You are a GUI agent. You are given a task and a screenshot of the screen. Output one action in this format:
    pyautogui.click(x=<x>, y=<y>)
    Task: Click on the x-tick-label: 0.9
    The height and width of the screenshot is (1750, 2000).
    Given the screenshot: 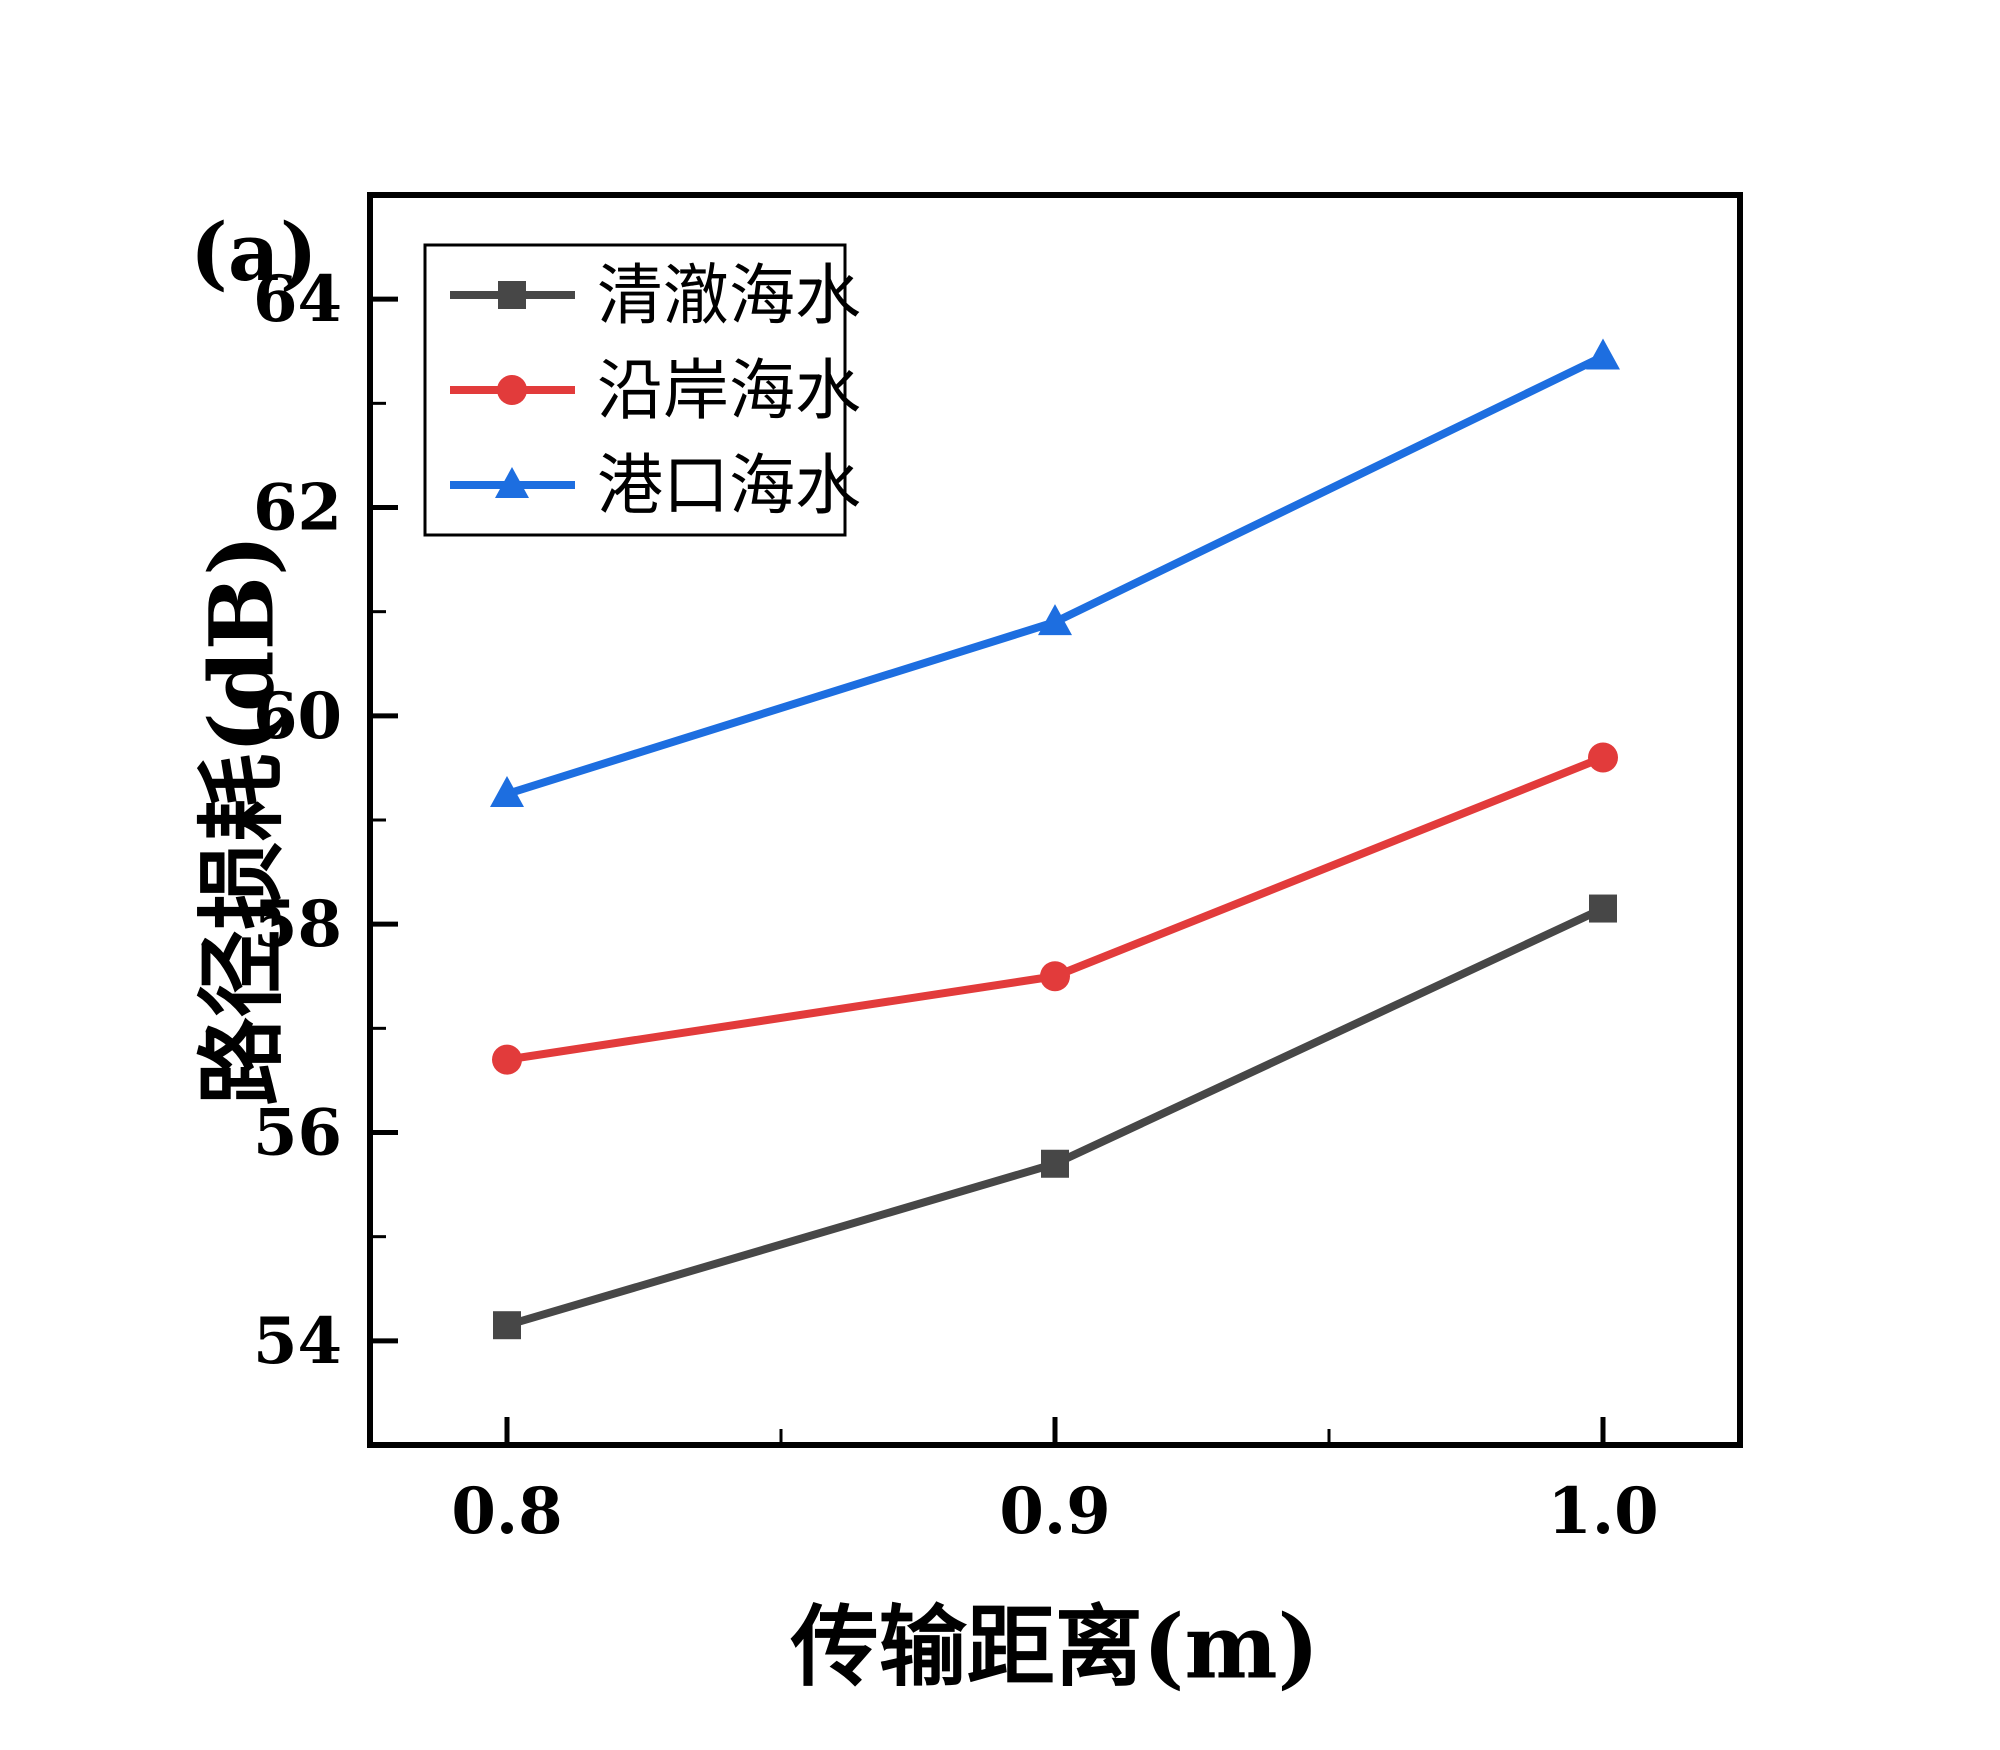 What is the action you would take?
    pyautogui.click(x=1054, y=1511)
    